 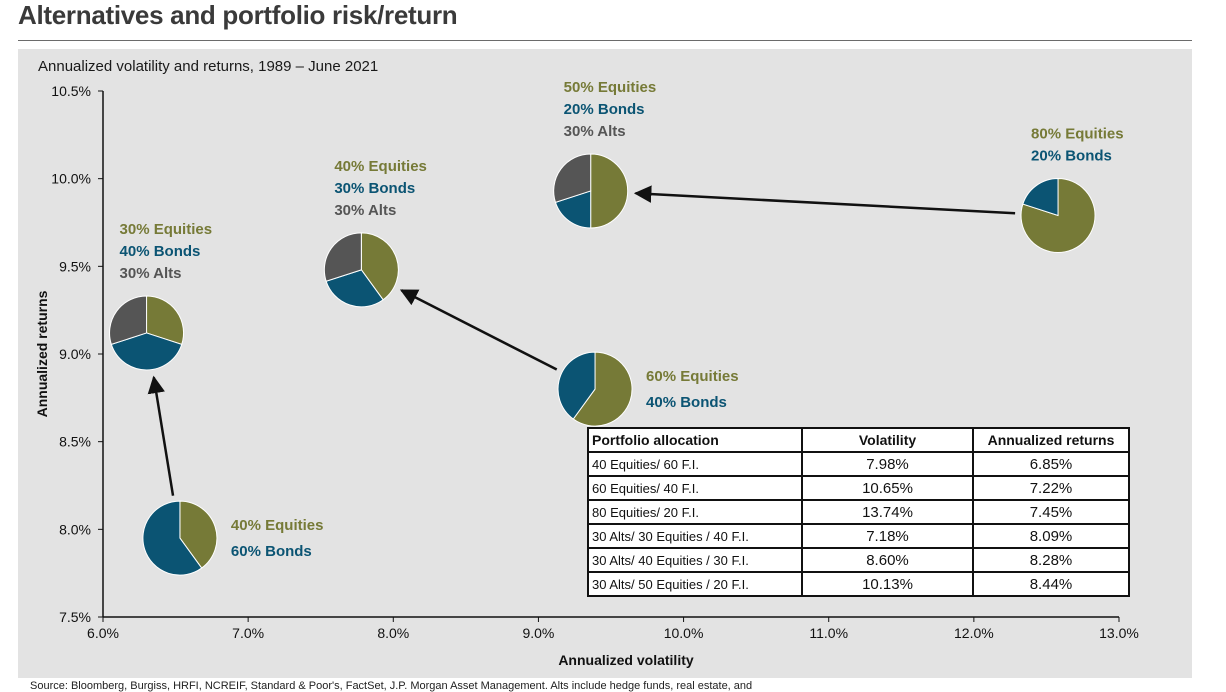 I want to click on pie-label: 60% Bonds, so click(x=271, y=551).